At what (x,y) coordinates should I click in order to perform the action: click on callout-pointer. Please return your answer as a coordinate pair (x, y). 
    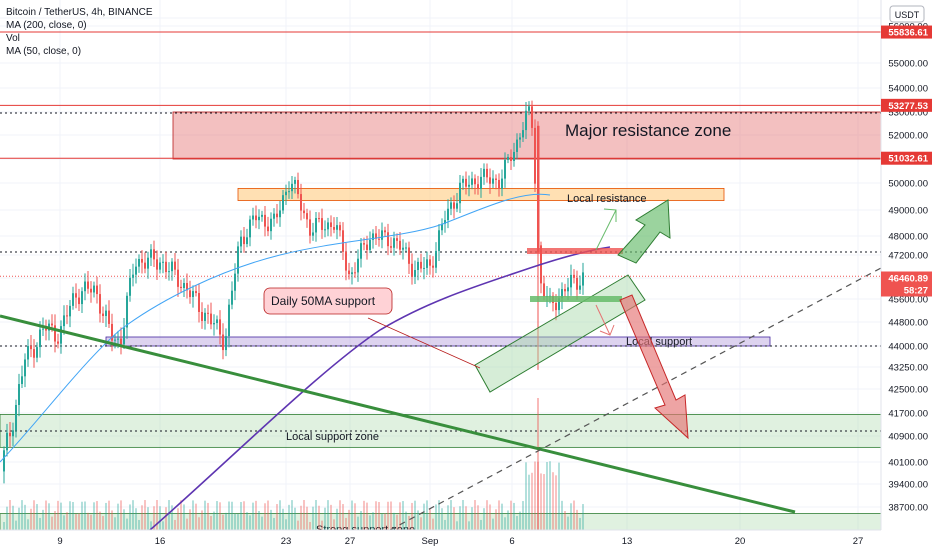
    Looking at the image, I should click on (424, 343).